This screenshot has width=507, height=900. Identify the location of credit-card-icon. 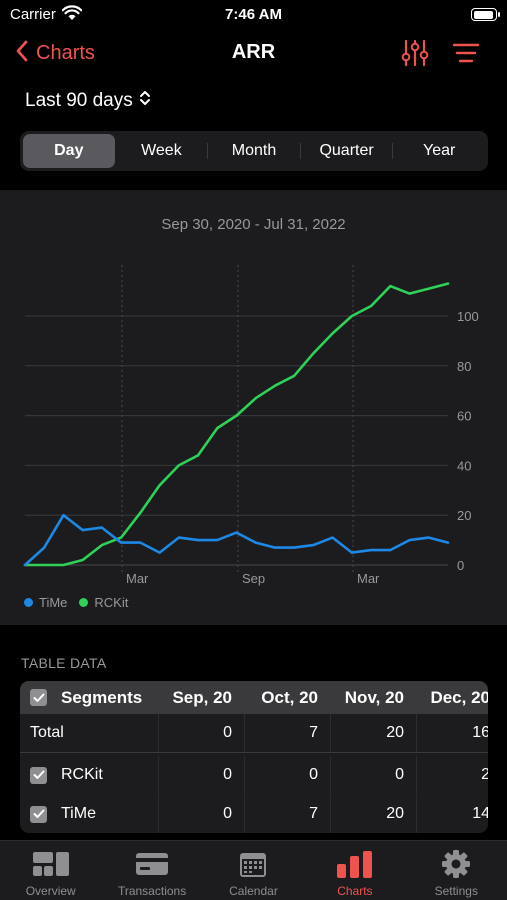
(152, 864).